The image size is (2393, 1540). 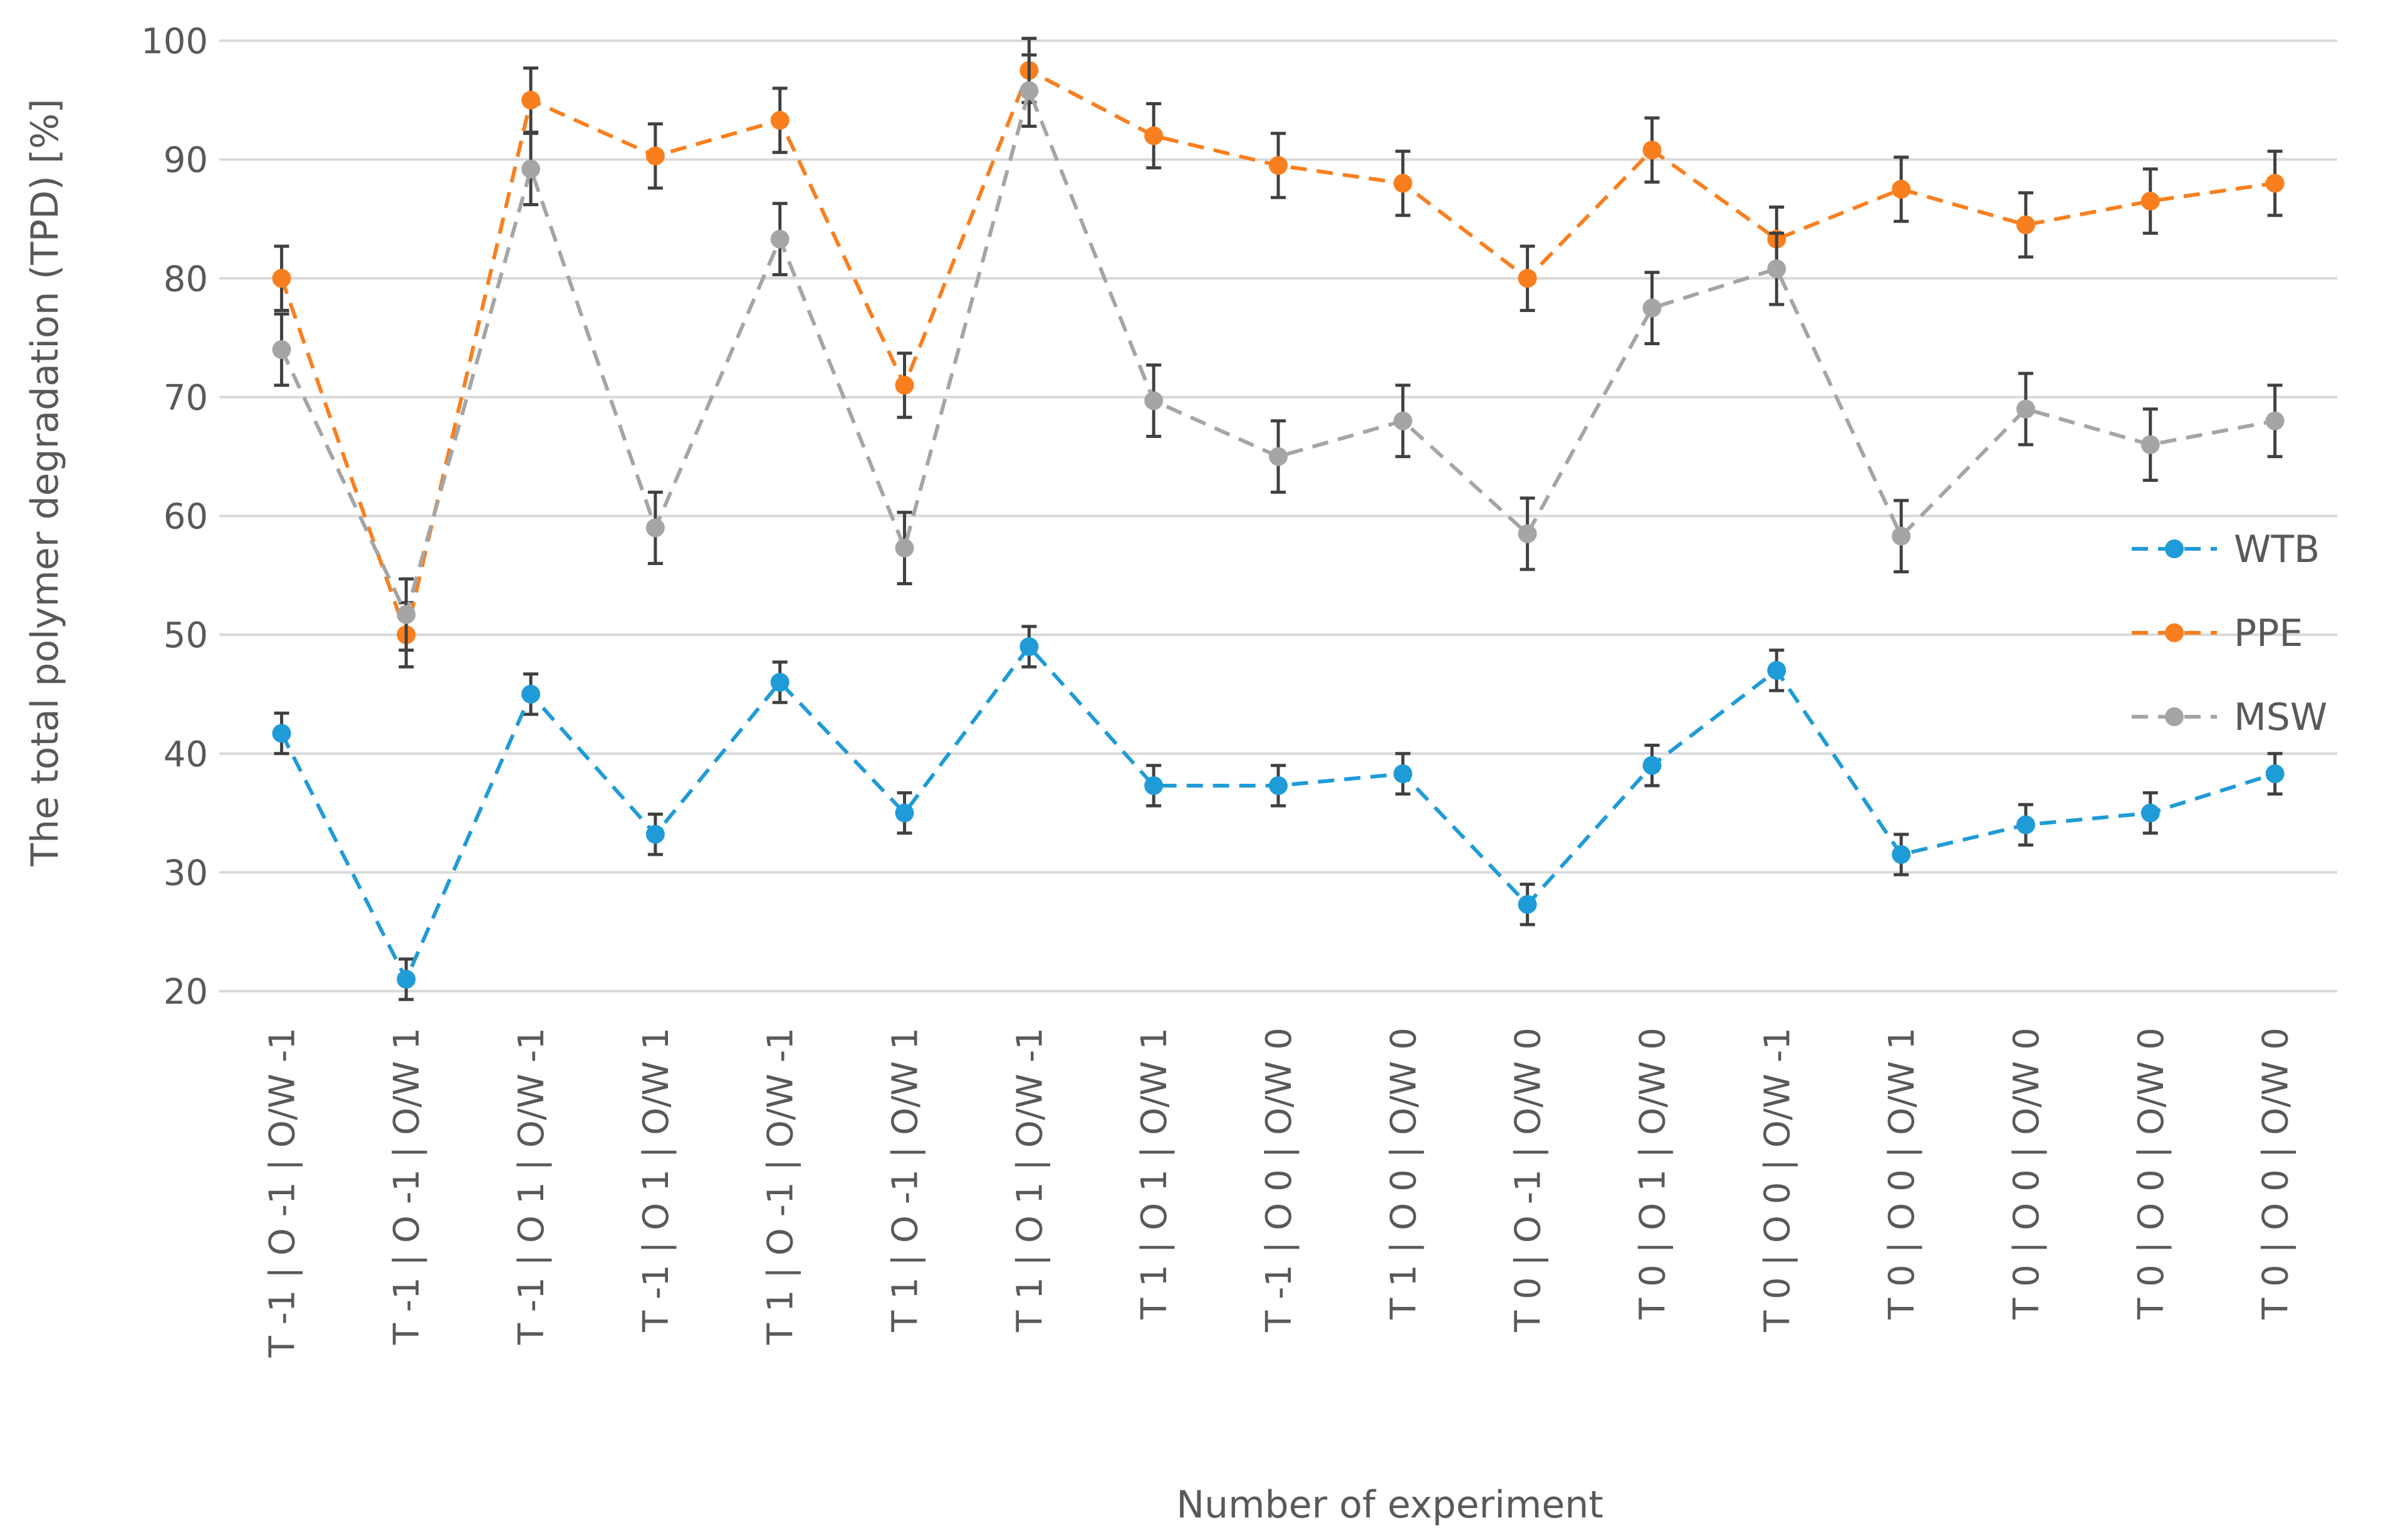 What do you see at coordinates (1404, 1174) in the screenshot?
I see `x-tick-label: T 1 | O 0 | O/W 0` at bounding box center [1404, 1174].